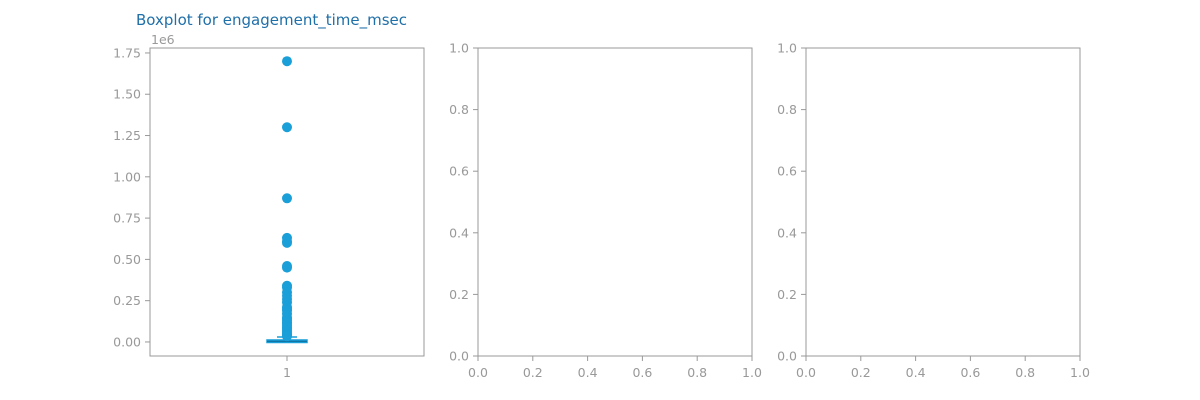 This screenshot has width=1200, height=400. What do you see at coordinates (127, 218) in the screenshot?
I see `y-tick-label: 0.75` at bounding box center [127, 218].